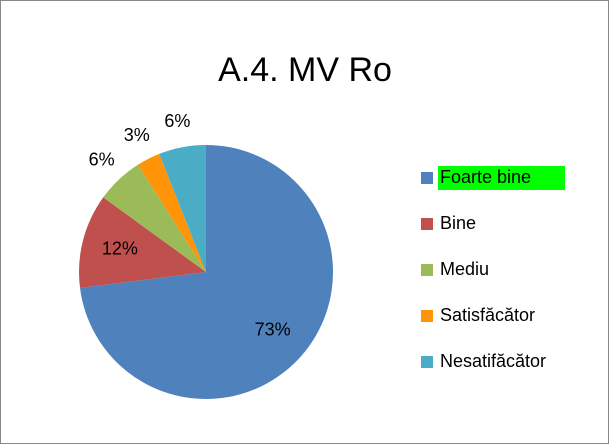 This screenshot has height=444, width=609. I want to click on data-label: 12%, so click(120, 249).